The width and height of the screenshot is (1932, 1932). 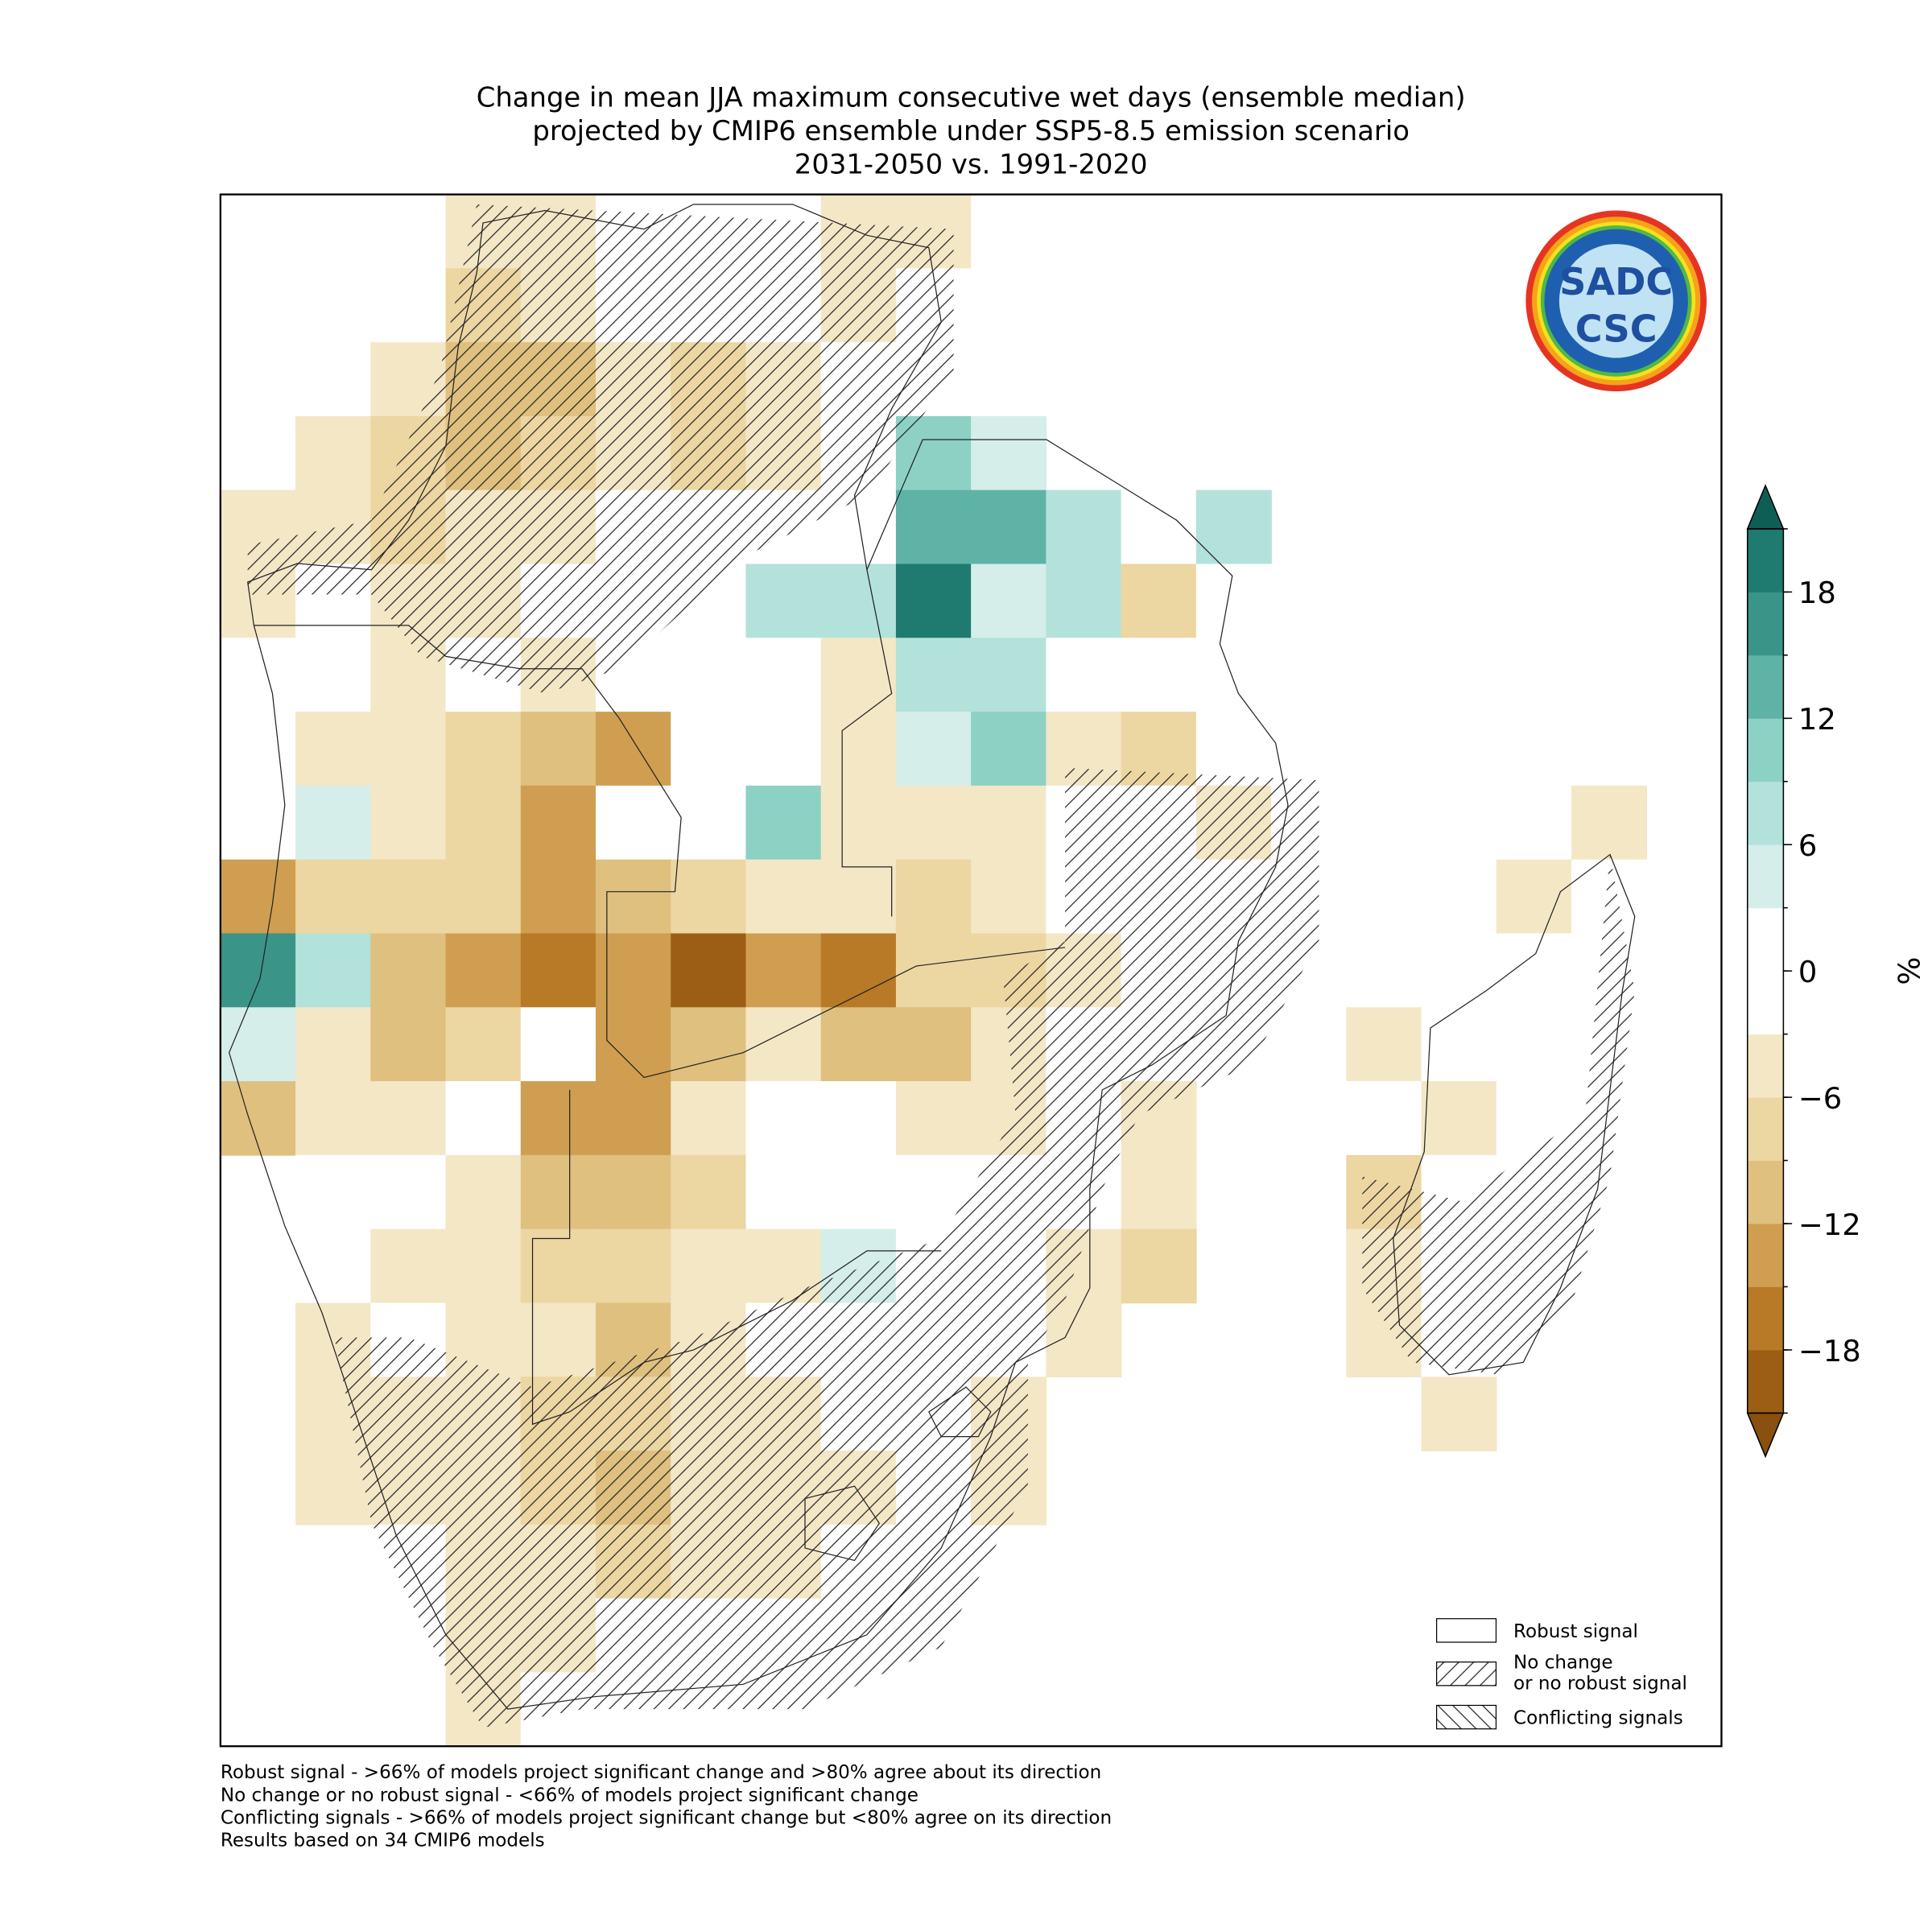 What do you see at coordinates (383, 1841) in the screenshot?
I see `footnote: Results based on 34 CMIP6 models` at bounding box center [383, 1841].